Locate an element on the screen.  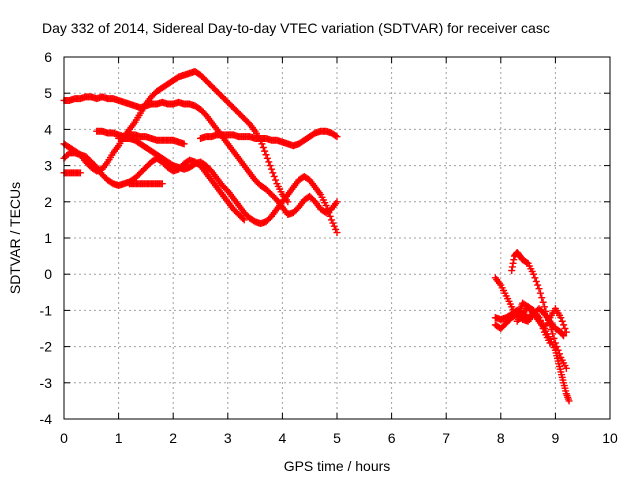
x-tick-label: 7 is located at coordinates (446, 438).